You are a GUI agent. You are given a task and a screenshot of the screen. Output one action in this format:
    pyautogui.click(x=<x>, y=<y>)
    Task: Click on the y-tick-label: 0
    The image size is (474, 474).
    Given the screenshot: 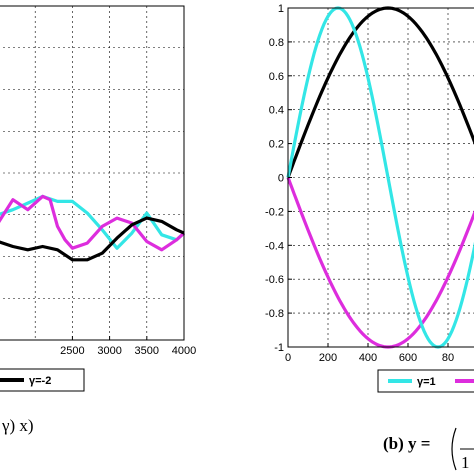 What is the action you would take?
    pyautogui.click(x=281, y=179)
    